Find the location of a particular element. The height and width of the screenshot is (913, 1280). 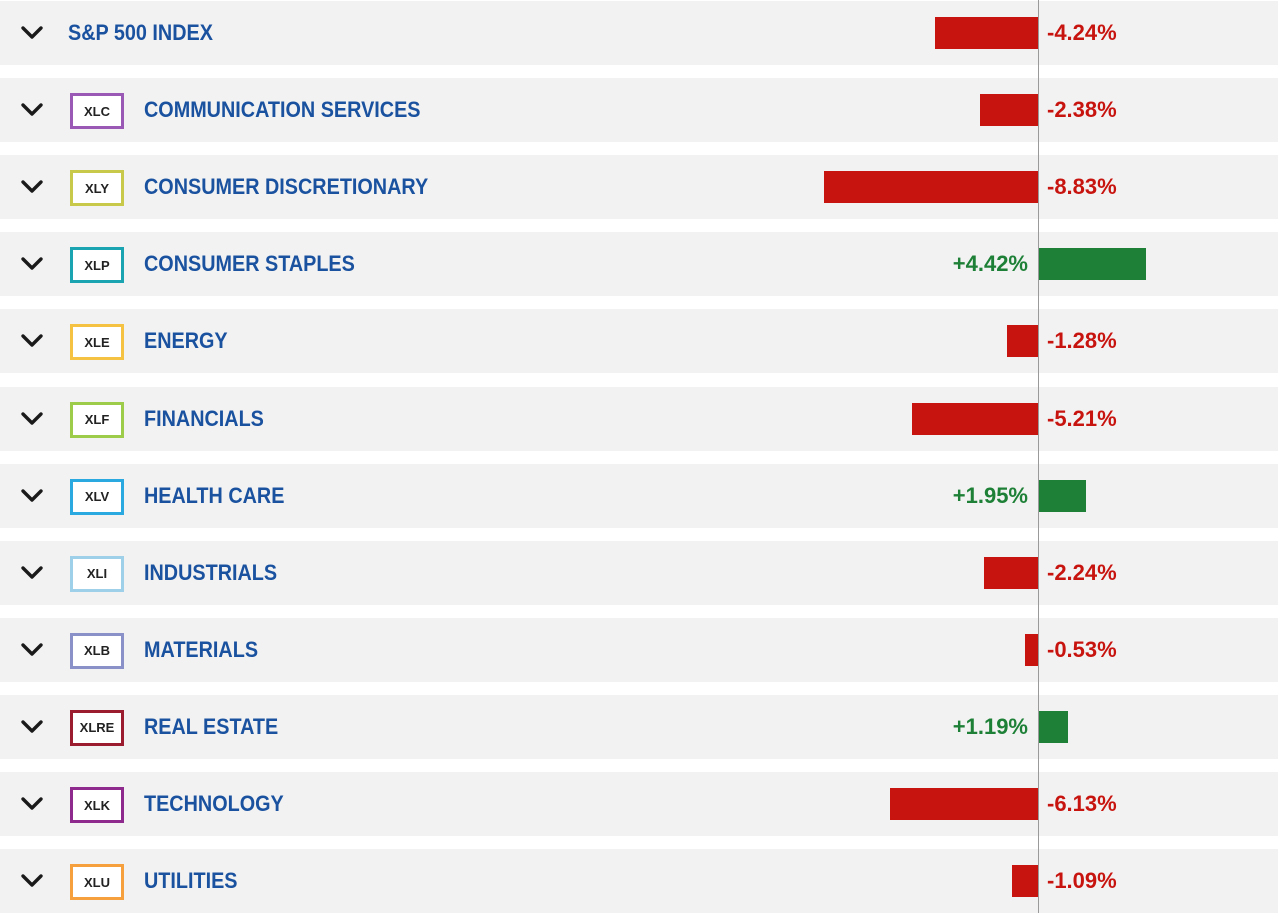

sector-name-link: REAL ESTATE is located at coordinates (211, 726).